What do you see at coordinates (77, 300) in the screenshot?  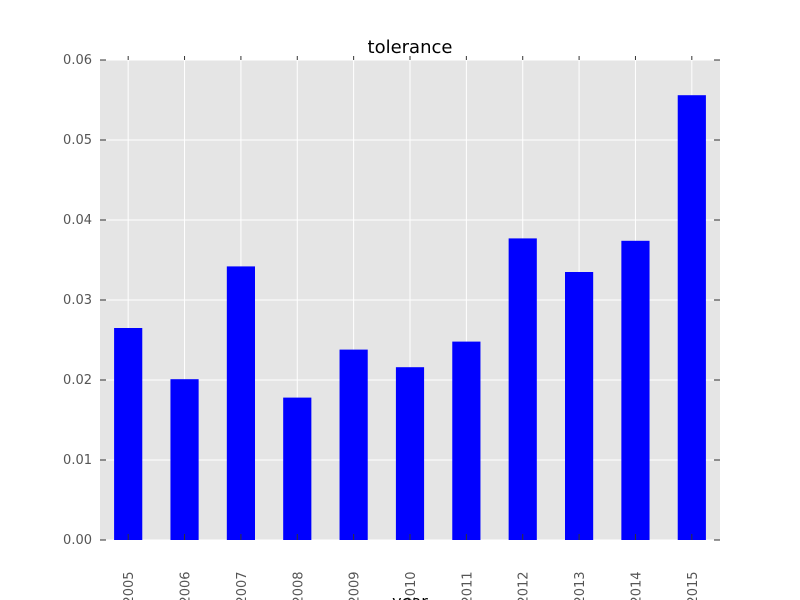 I see `y-tick-label: 0.03` at bounding box center [77, 300].